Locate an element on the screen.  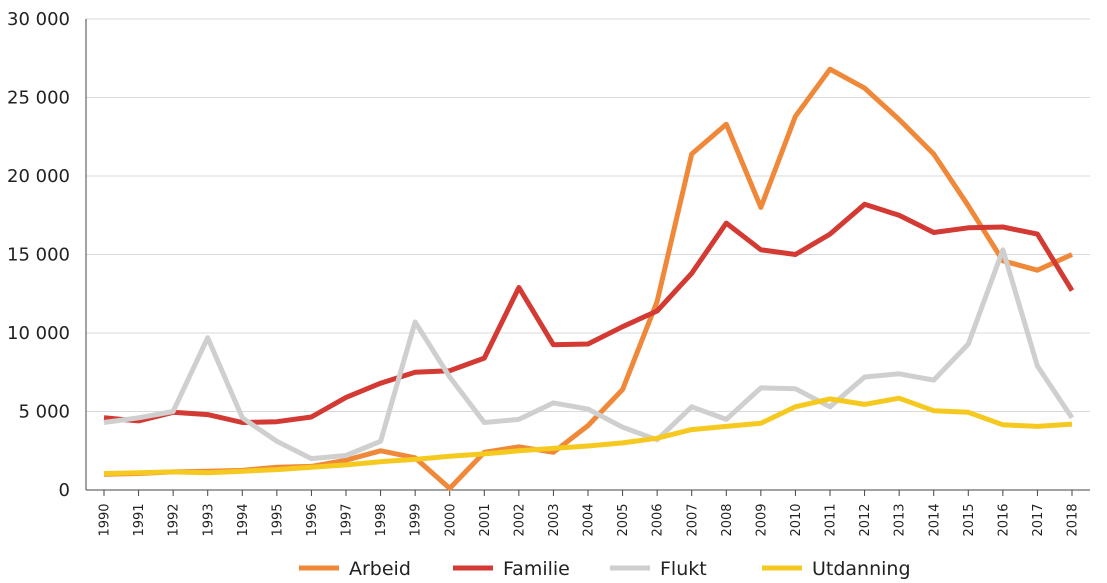
x-tick-label: 2011 is located at coordinates (831, 519).